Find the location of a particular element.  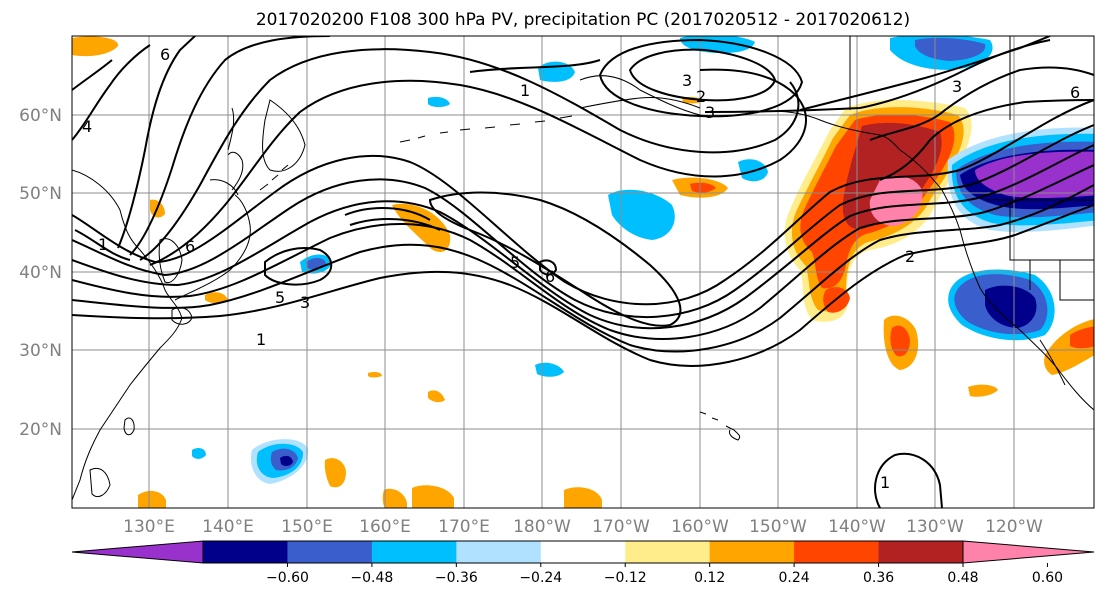

lat-label-40n: 40°N is located at coordinates (40, 273).